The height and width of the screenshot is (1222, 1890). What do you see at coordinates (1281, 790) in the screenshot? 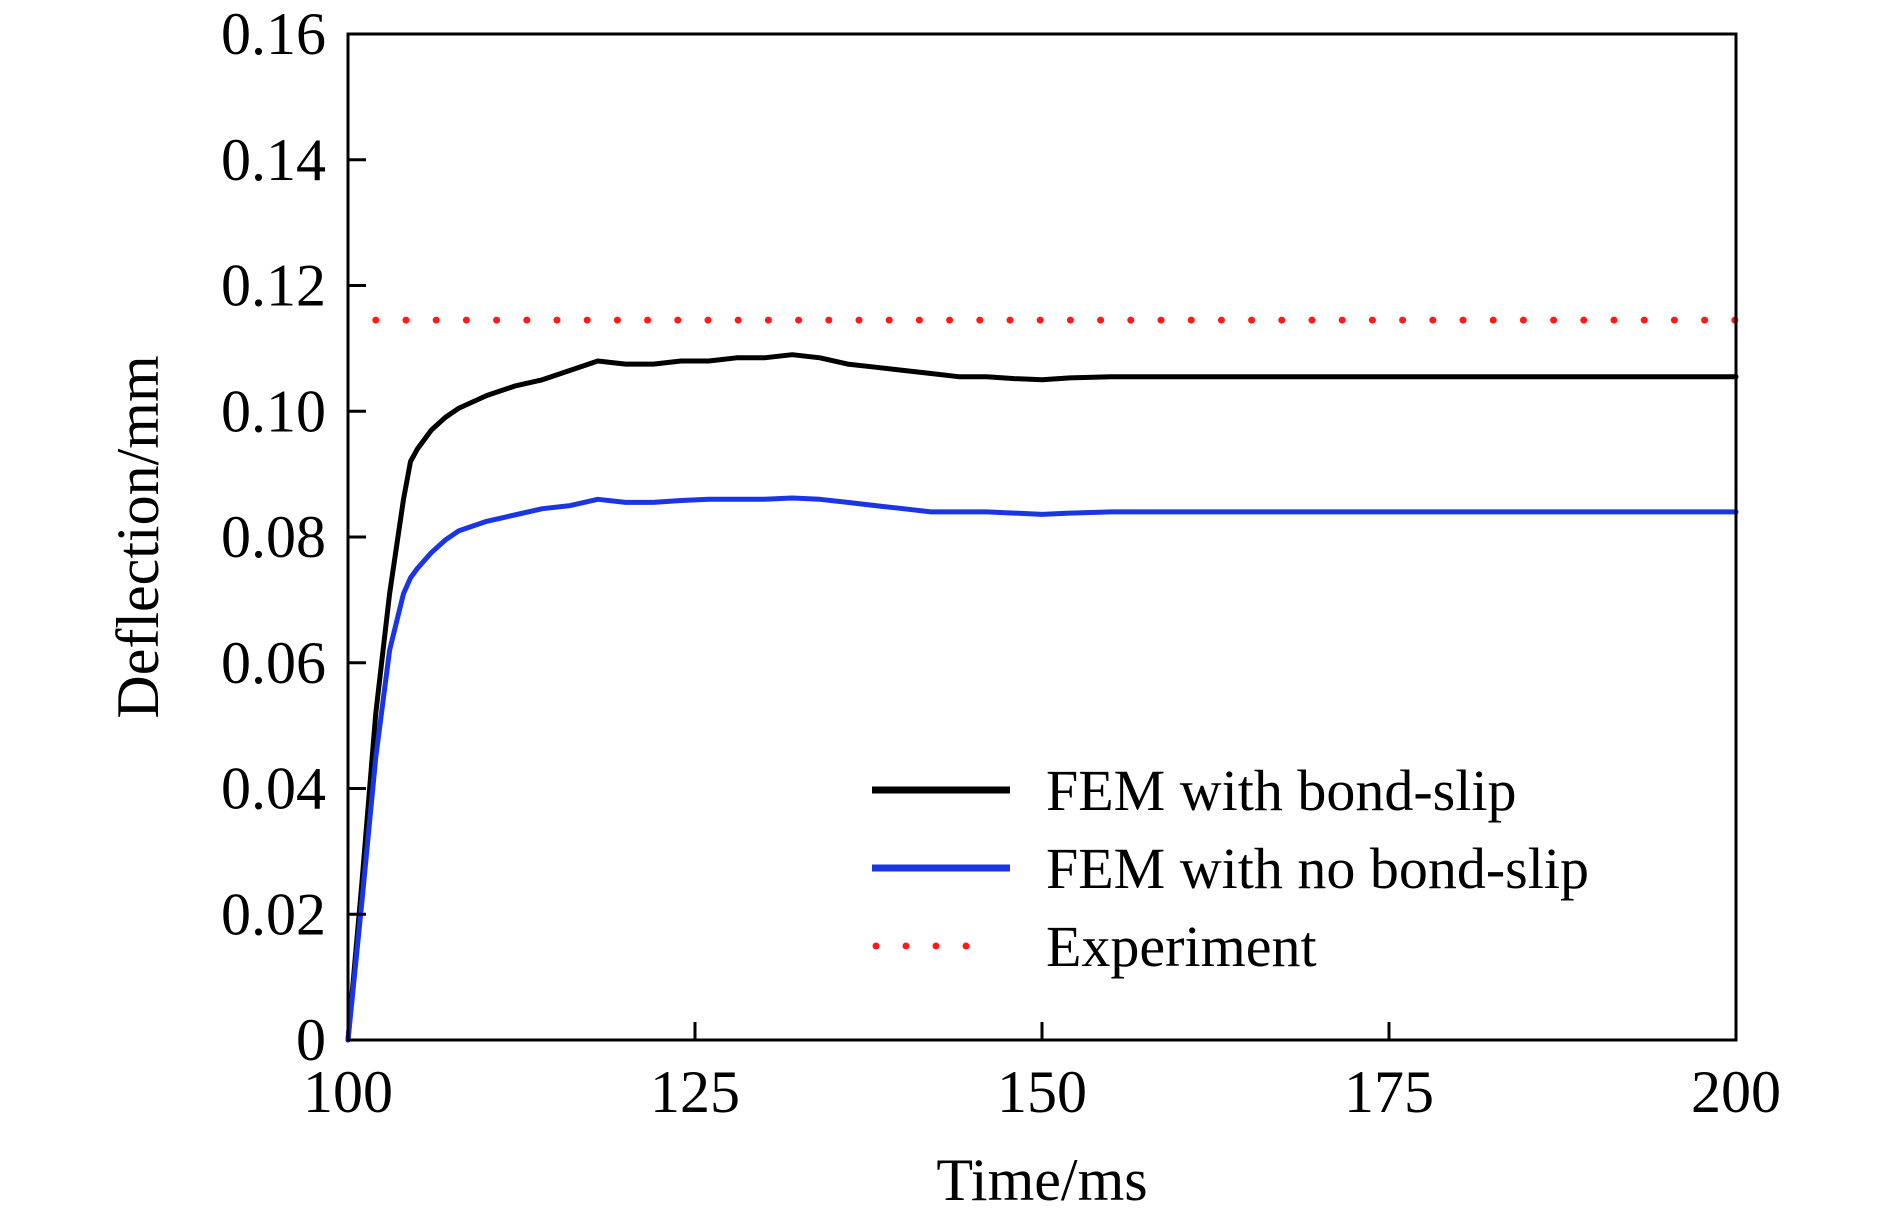
I see `legend-label-0: FEM with bond-slip` at bounding box center [1281, 790].